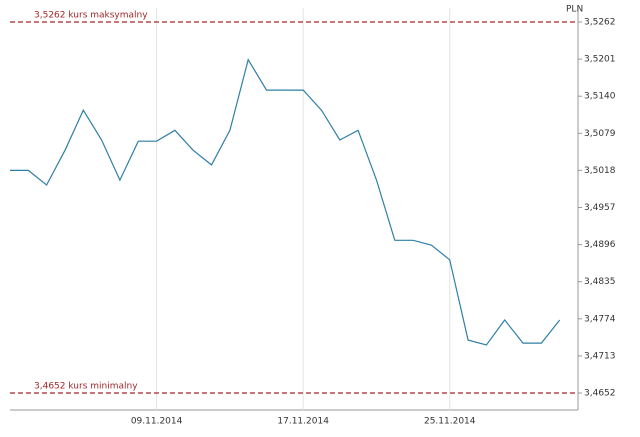 The height and width of the screenshot is (437, 640). Describe the element at coordinates (600, 134) in the screenshot. I see `y-tick-label: 3,5079` at that location.